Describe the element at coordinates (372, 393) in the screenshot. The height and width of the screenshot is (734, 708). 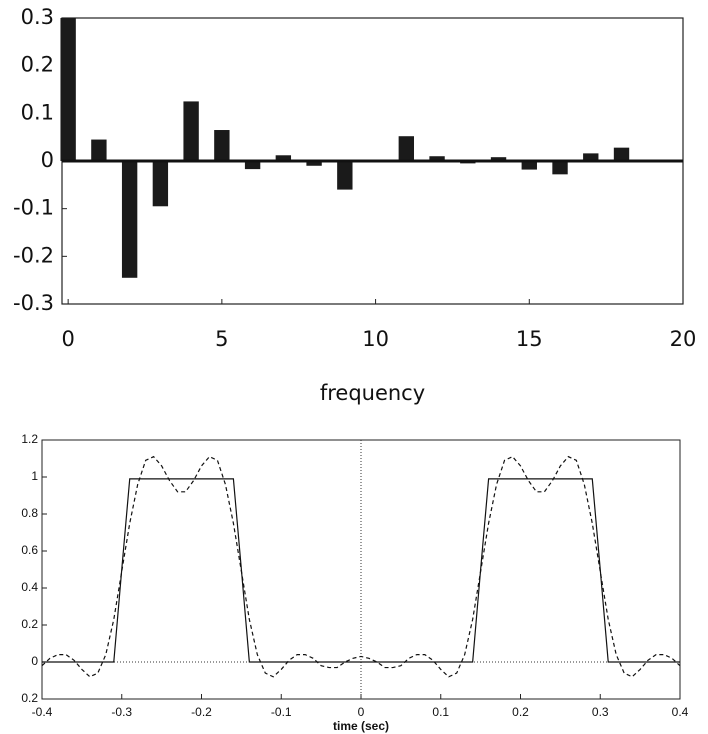
I see `x-axis-label: frequency` at that location.